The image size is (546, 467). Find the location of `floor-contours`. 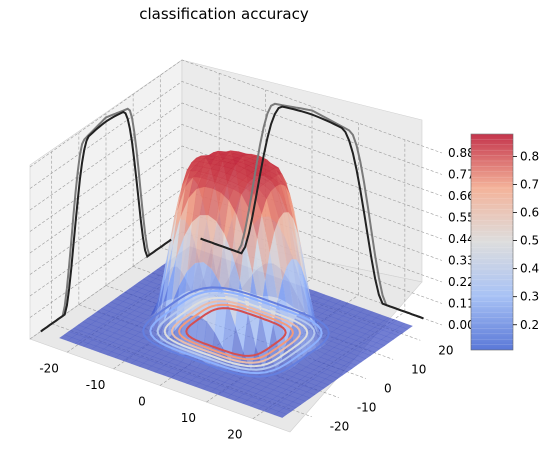

floor-contours is located at coordinates (236, 332).